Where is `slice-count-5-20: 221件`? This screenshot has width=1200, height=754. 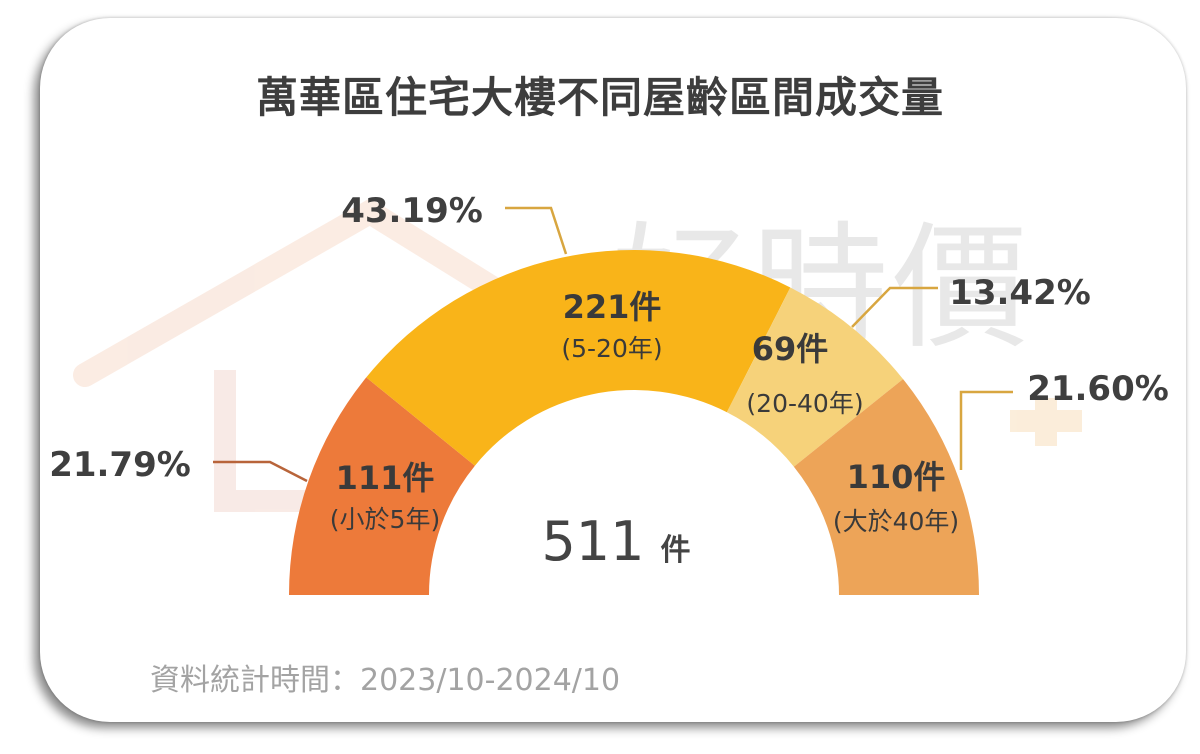 slice-count-5-20: 221件 is located at coordinates (612, 307).